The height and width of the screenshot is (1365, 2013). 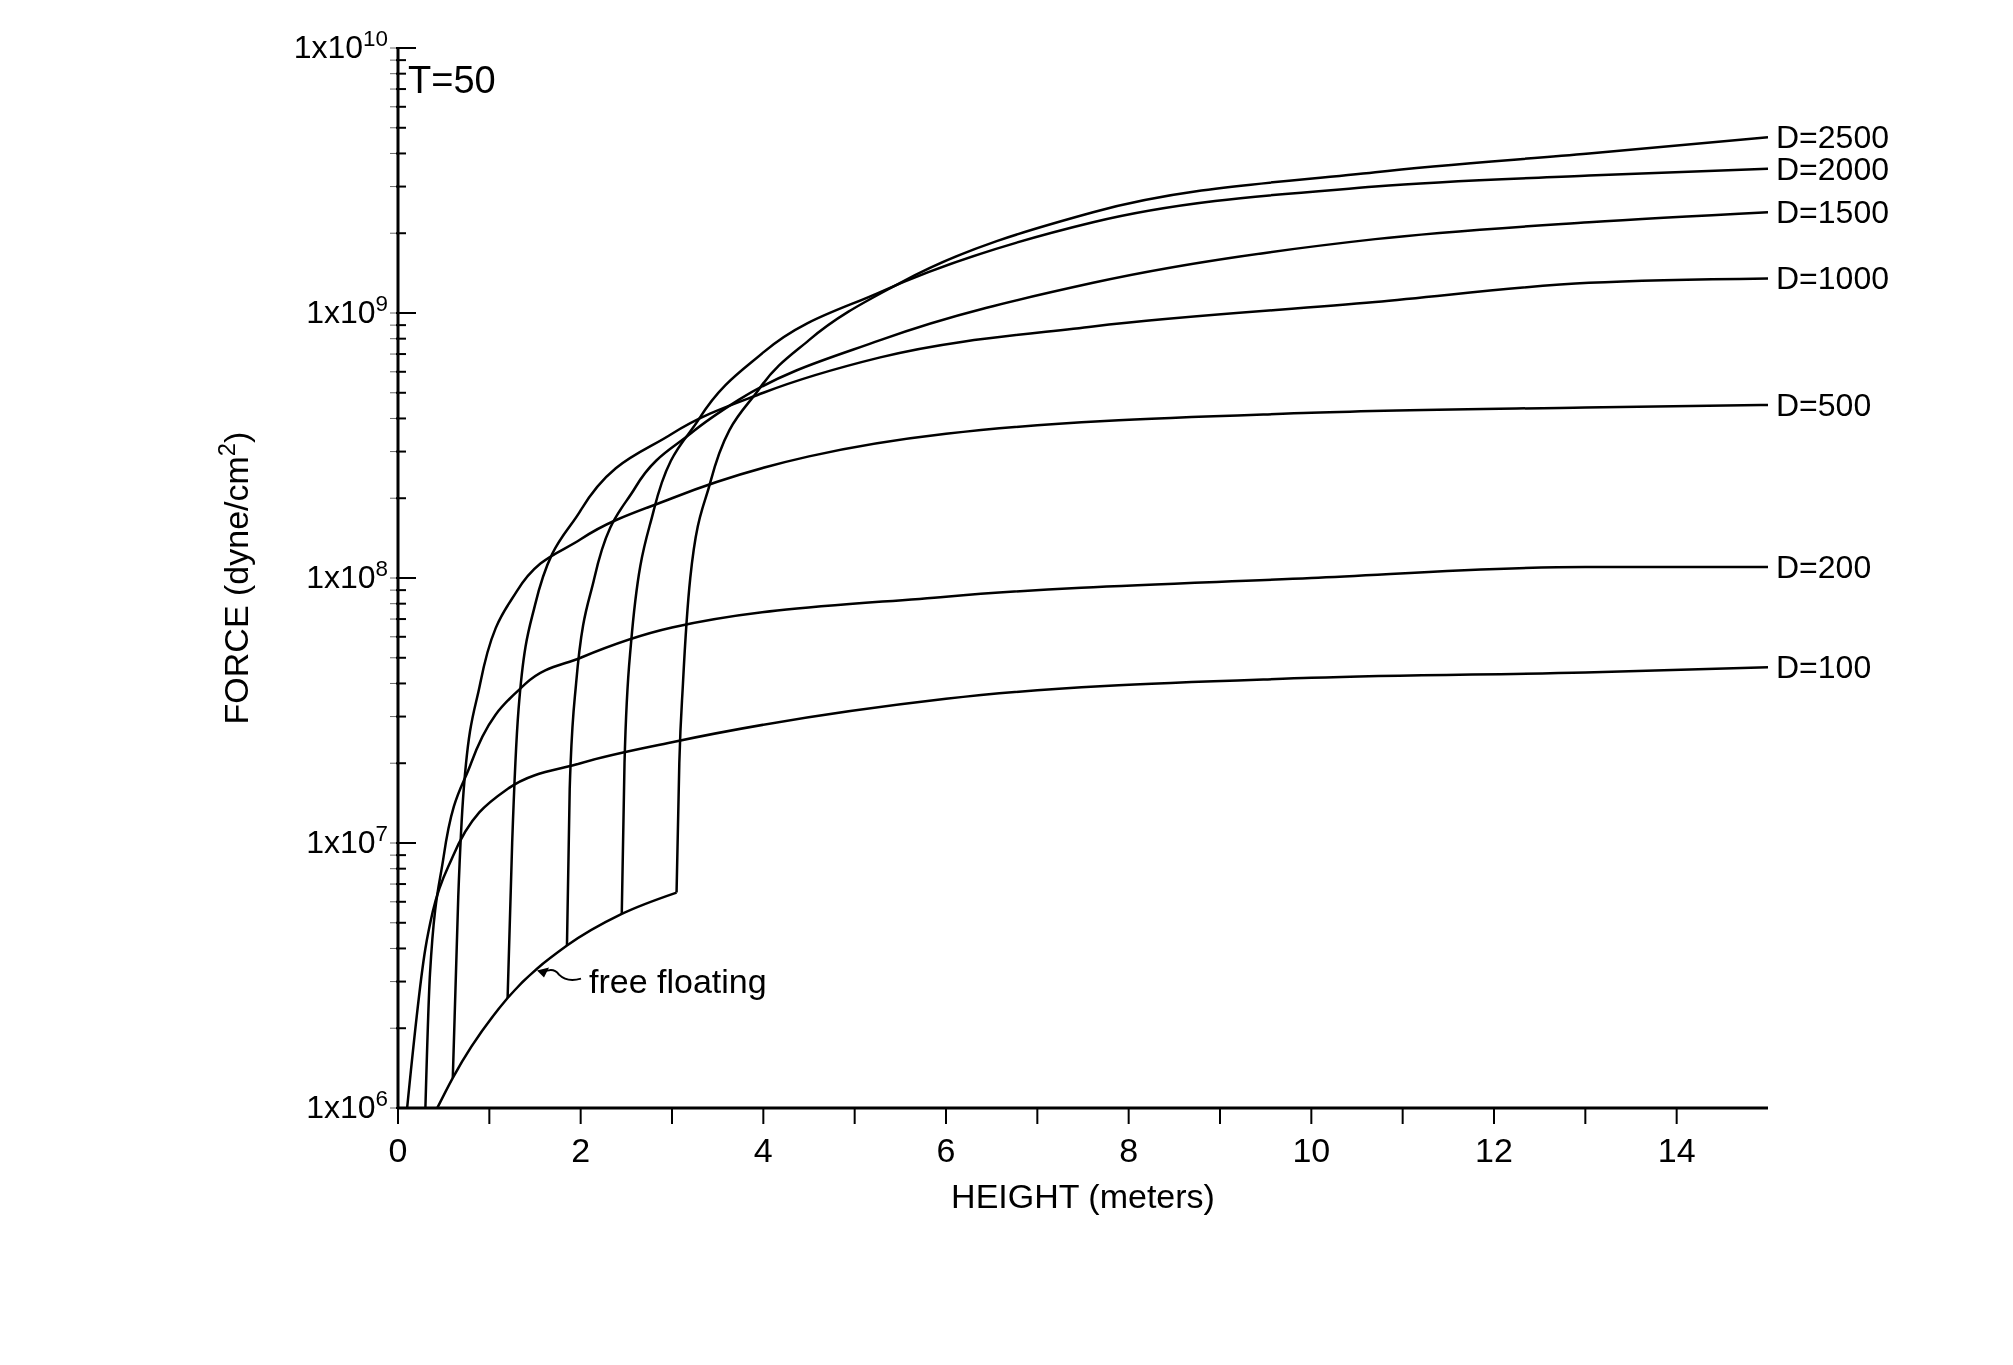 What do you see at coordinates (347, 1105) in the screenshot?
I see `y-tick-label: 1x10$^{6}$` at bounding box center [347, 1105].